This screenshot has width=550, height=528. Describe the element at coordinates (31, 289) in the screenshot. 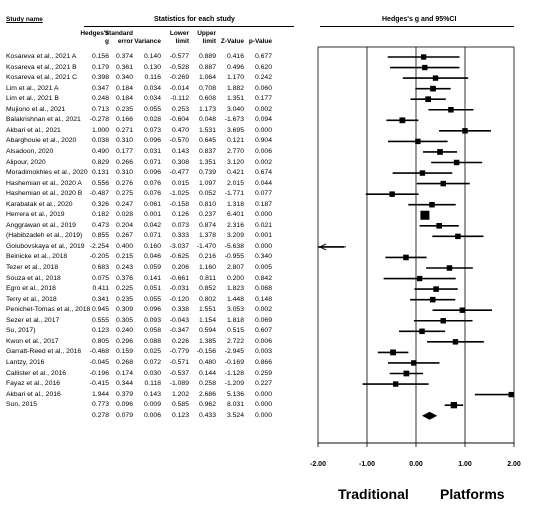

I see `study-name: Egro et al., 2018` at that location.